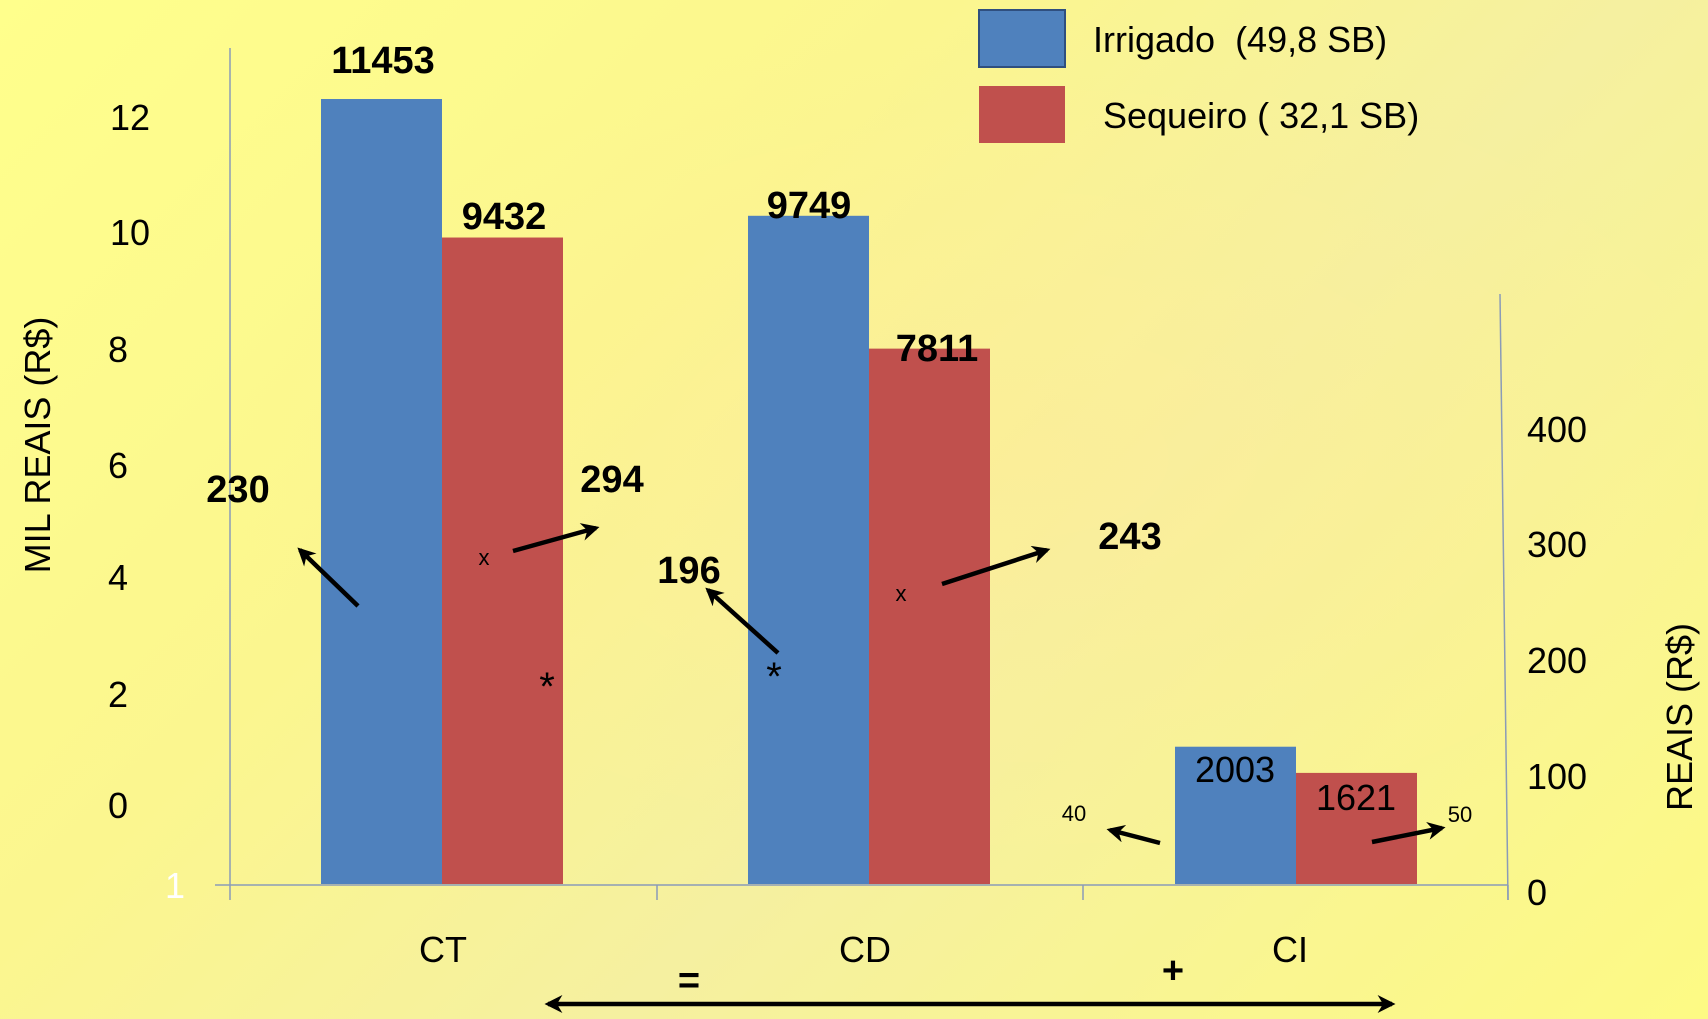 The height and width of the screenshot is (1019, 1708). What do you see at coordinates (1504, 597) in the screenshot?
I see `secondary-y-axis-line` at bounding box center [1504, 597].